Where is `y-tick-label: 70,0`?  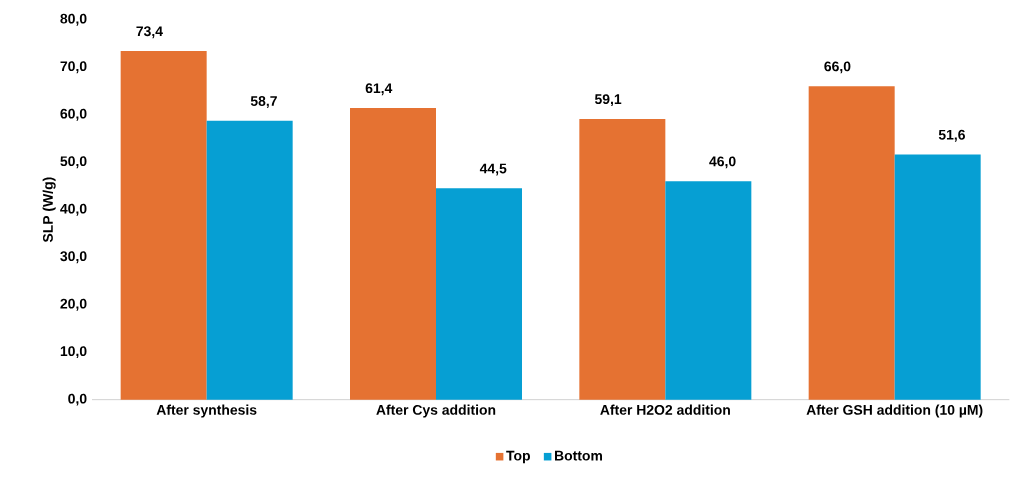
y-tick-label: 70,0 is located at coordinates (73, 67).